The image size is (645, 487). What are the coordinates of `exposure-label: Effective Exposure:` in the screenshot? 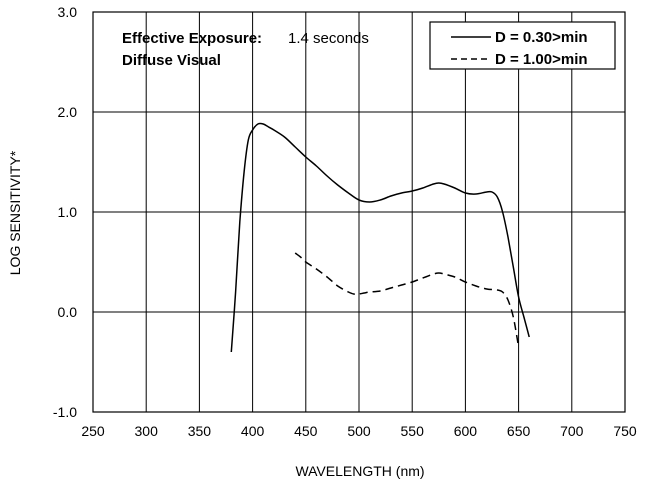 It's located at (192, 38).